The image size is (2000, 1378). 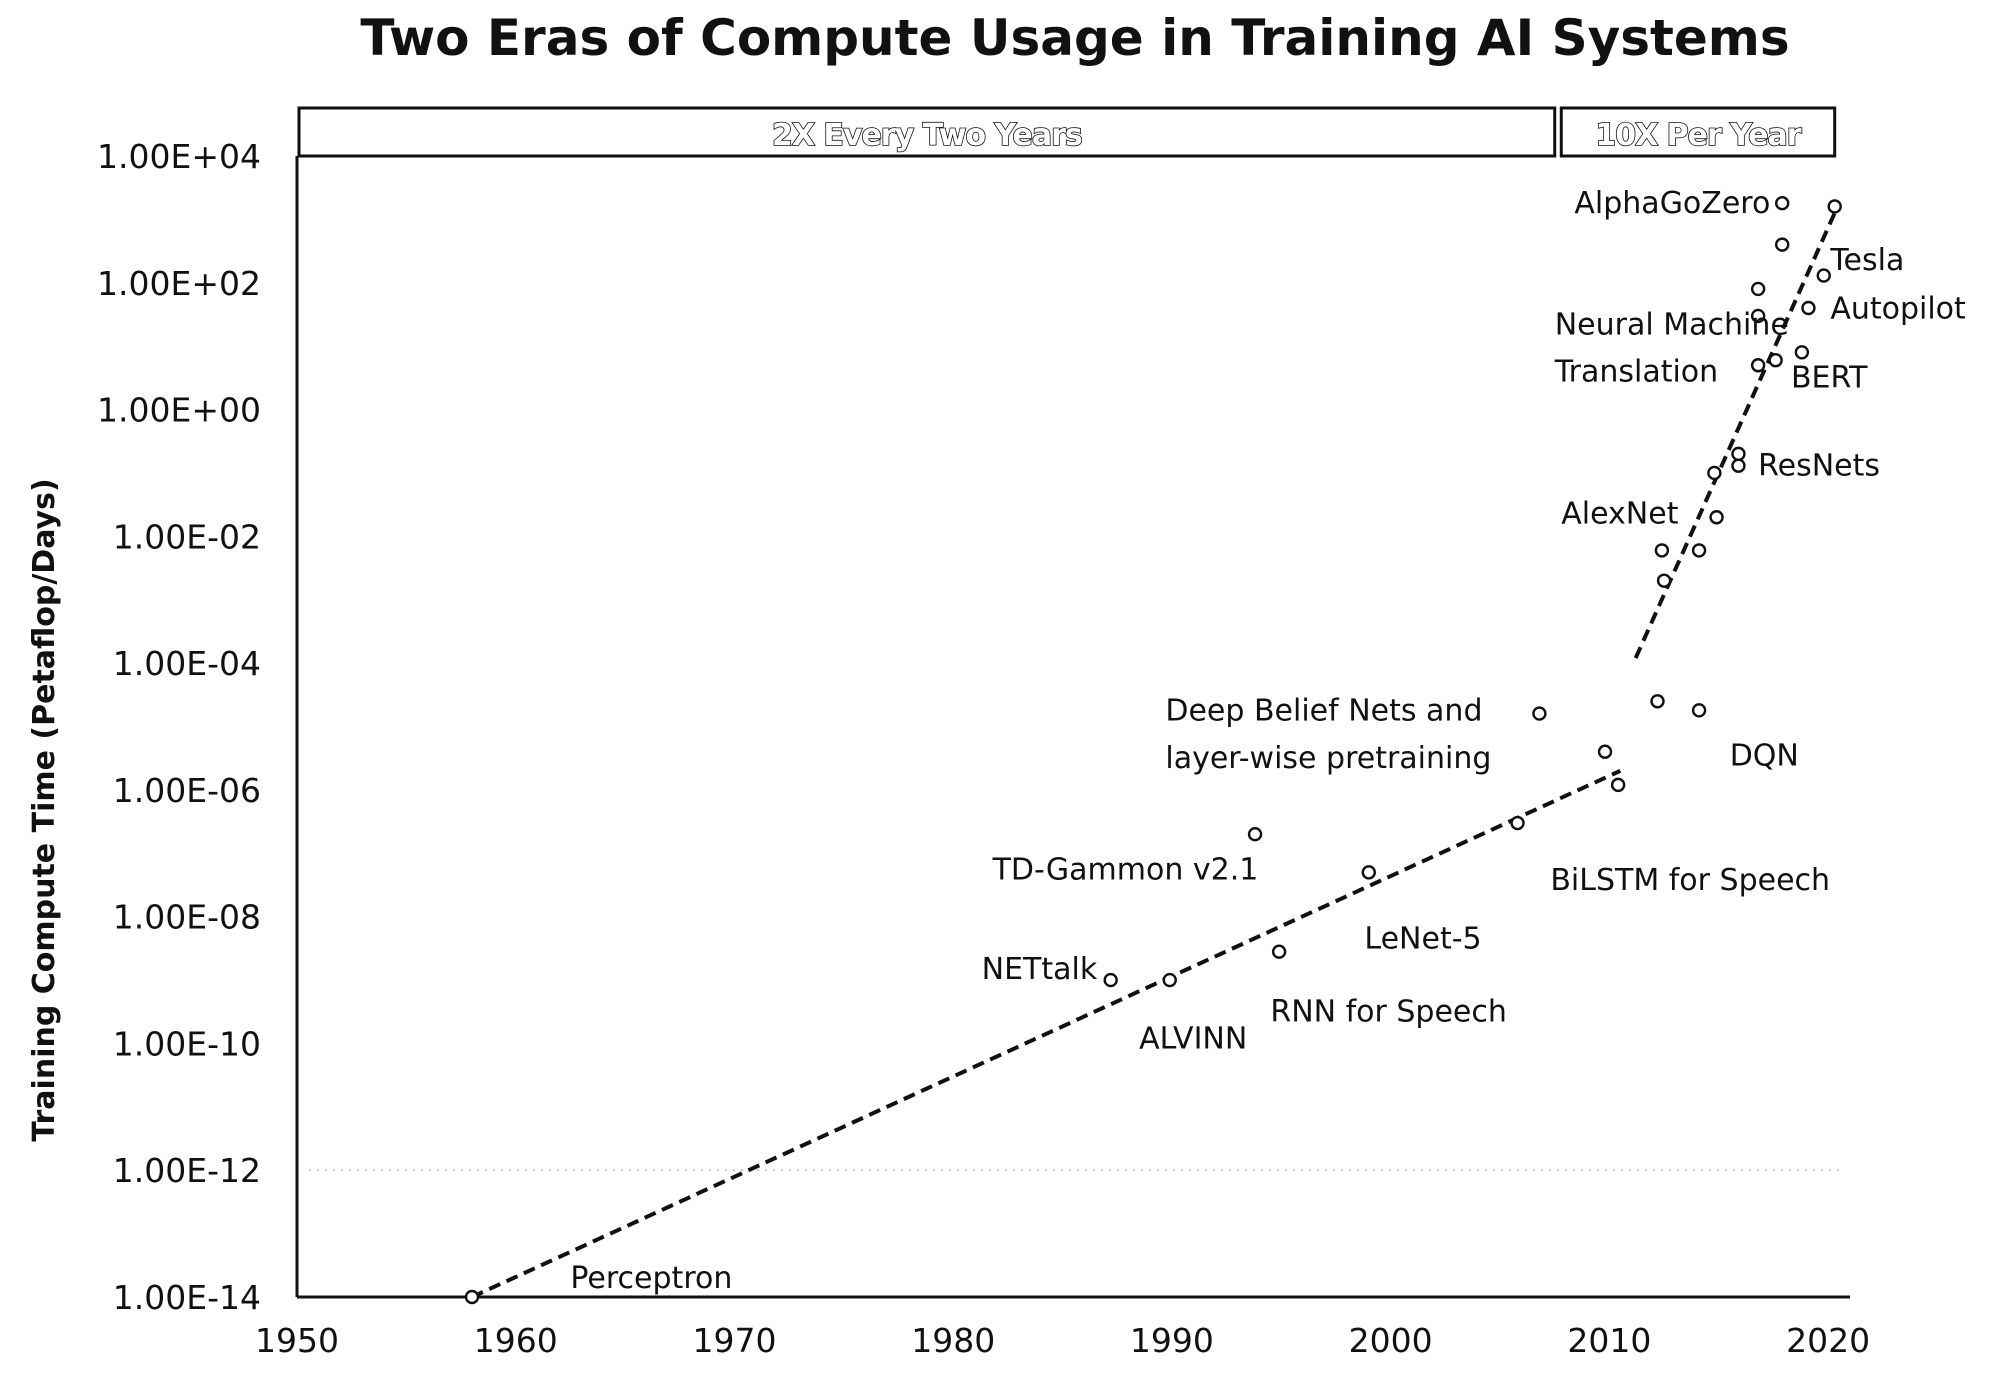 What do you see at coordinates (1388, 1011) in the screenshot?
I see `annotation-label: RNN for Speech` at bounding box center [1388, 1011].